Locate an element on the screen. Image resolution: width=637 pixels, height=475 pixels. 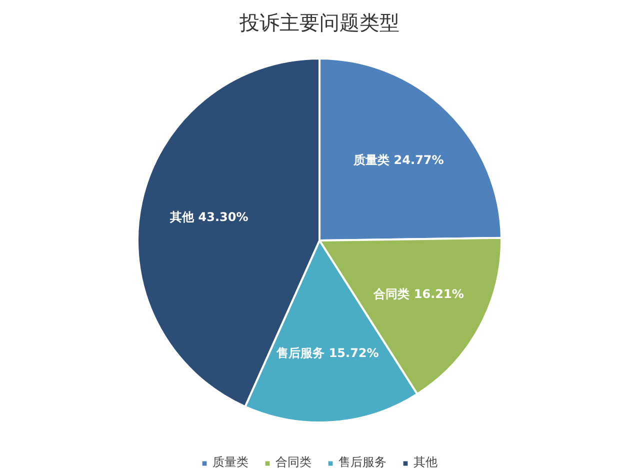
category-label: 售后服务 15.72% is located at coordinates (327, 353).